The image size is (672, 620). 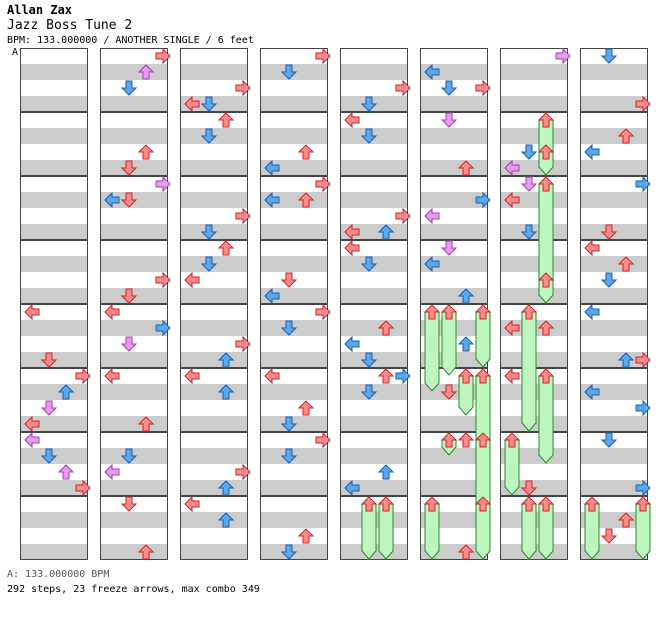 I want to click on artist-name: Allan Zax, so click(x=40, y=10).